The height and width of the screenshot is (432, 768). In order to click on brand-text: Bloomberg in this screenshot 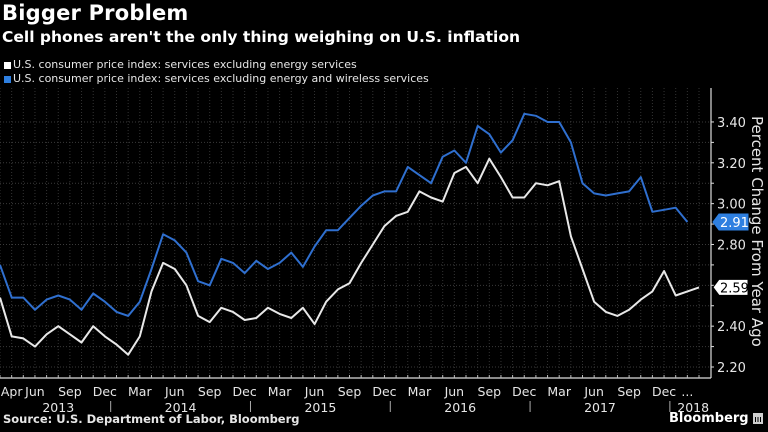, I will do `click(709, 418)`.